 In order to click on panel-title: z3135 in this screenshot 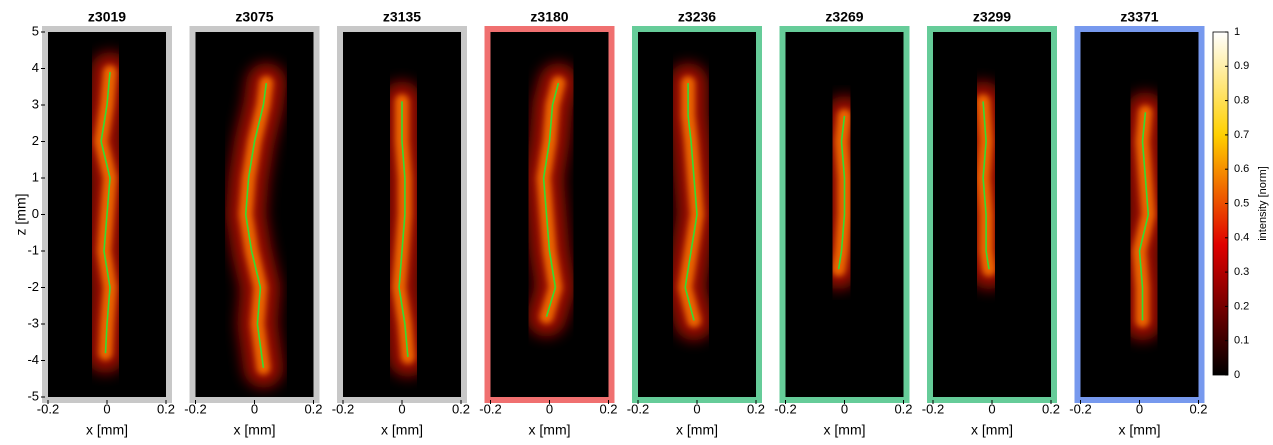, I will do `click(402, 17)`.